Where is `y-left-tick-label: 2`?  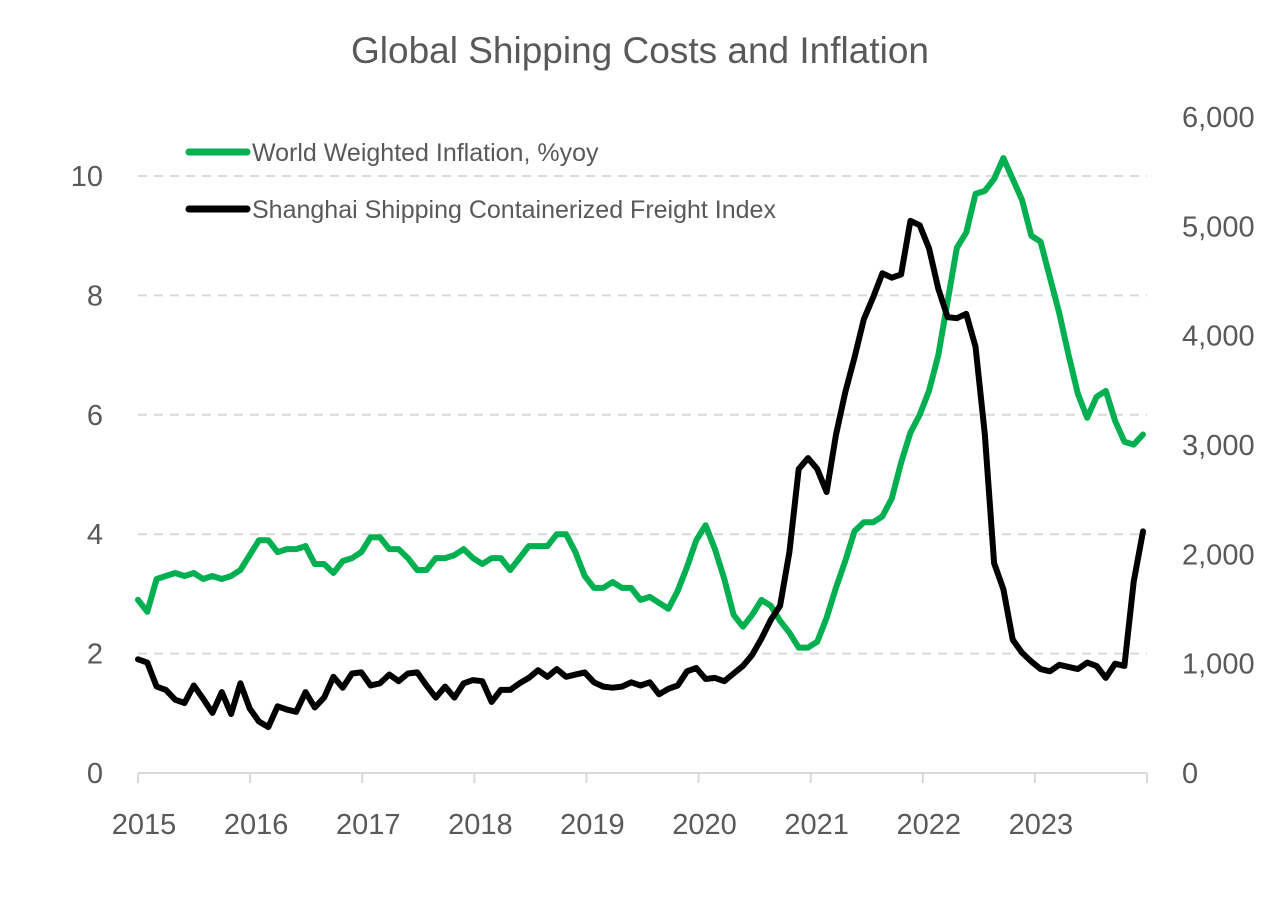 y-left-tick-label: 2 is located at coordinates (95, 655).